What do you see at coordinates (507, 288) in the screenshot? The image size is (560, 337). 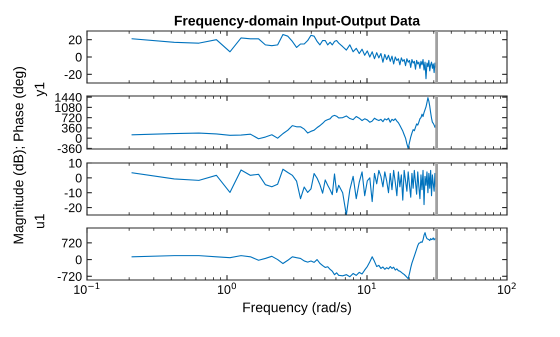 I see `x-tick-label: 10$^{2}$` at bounding box center [507, 288].